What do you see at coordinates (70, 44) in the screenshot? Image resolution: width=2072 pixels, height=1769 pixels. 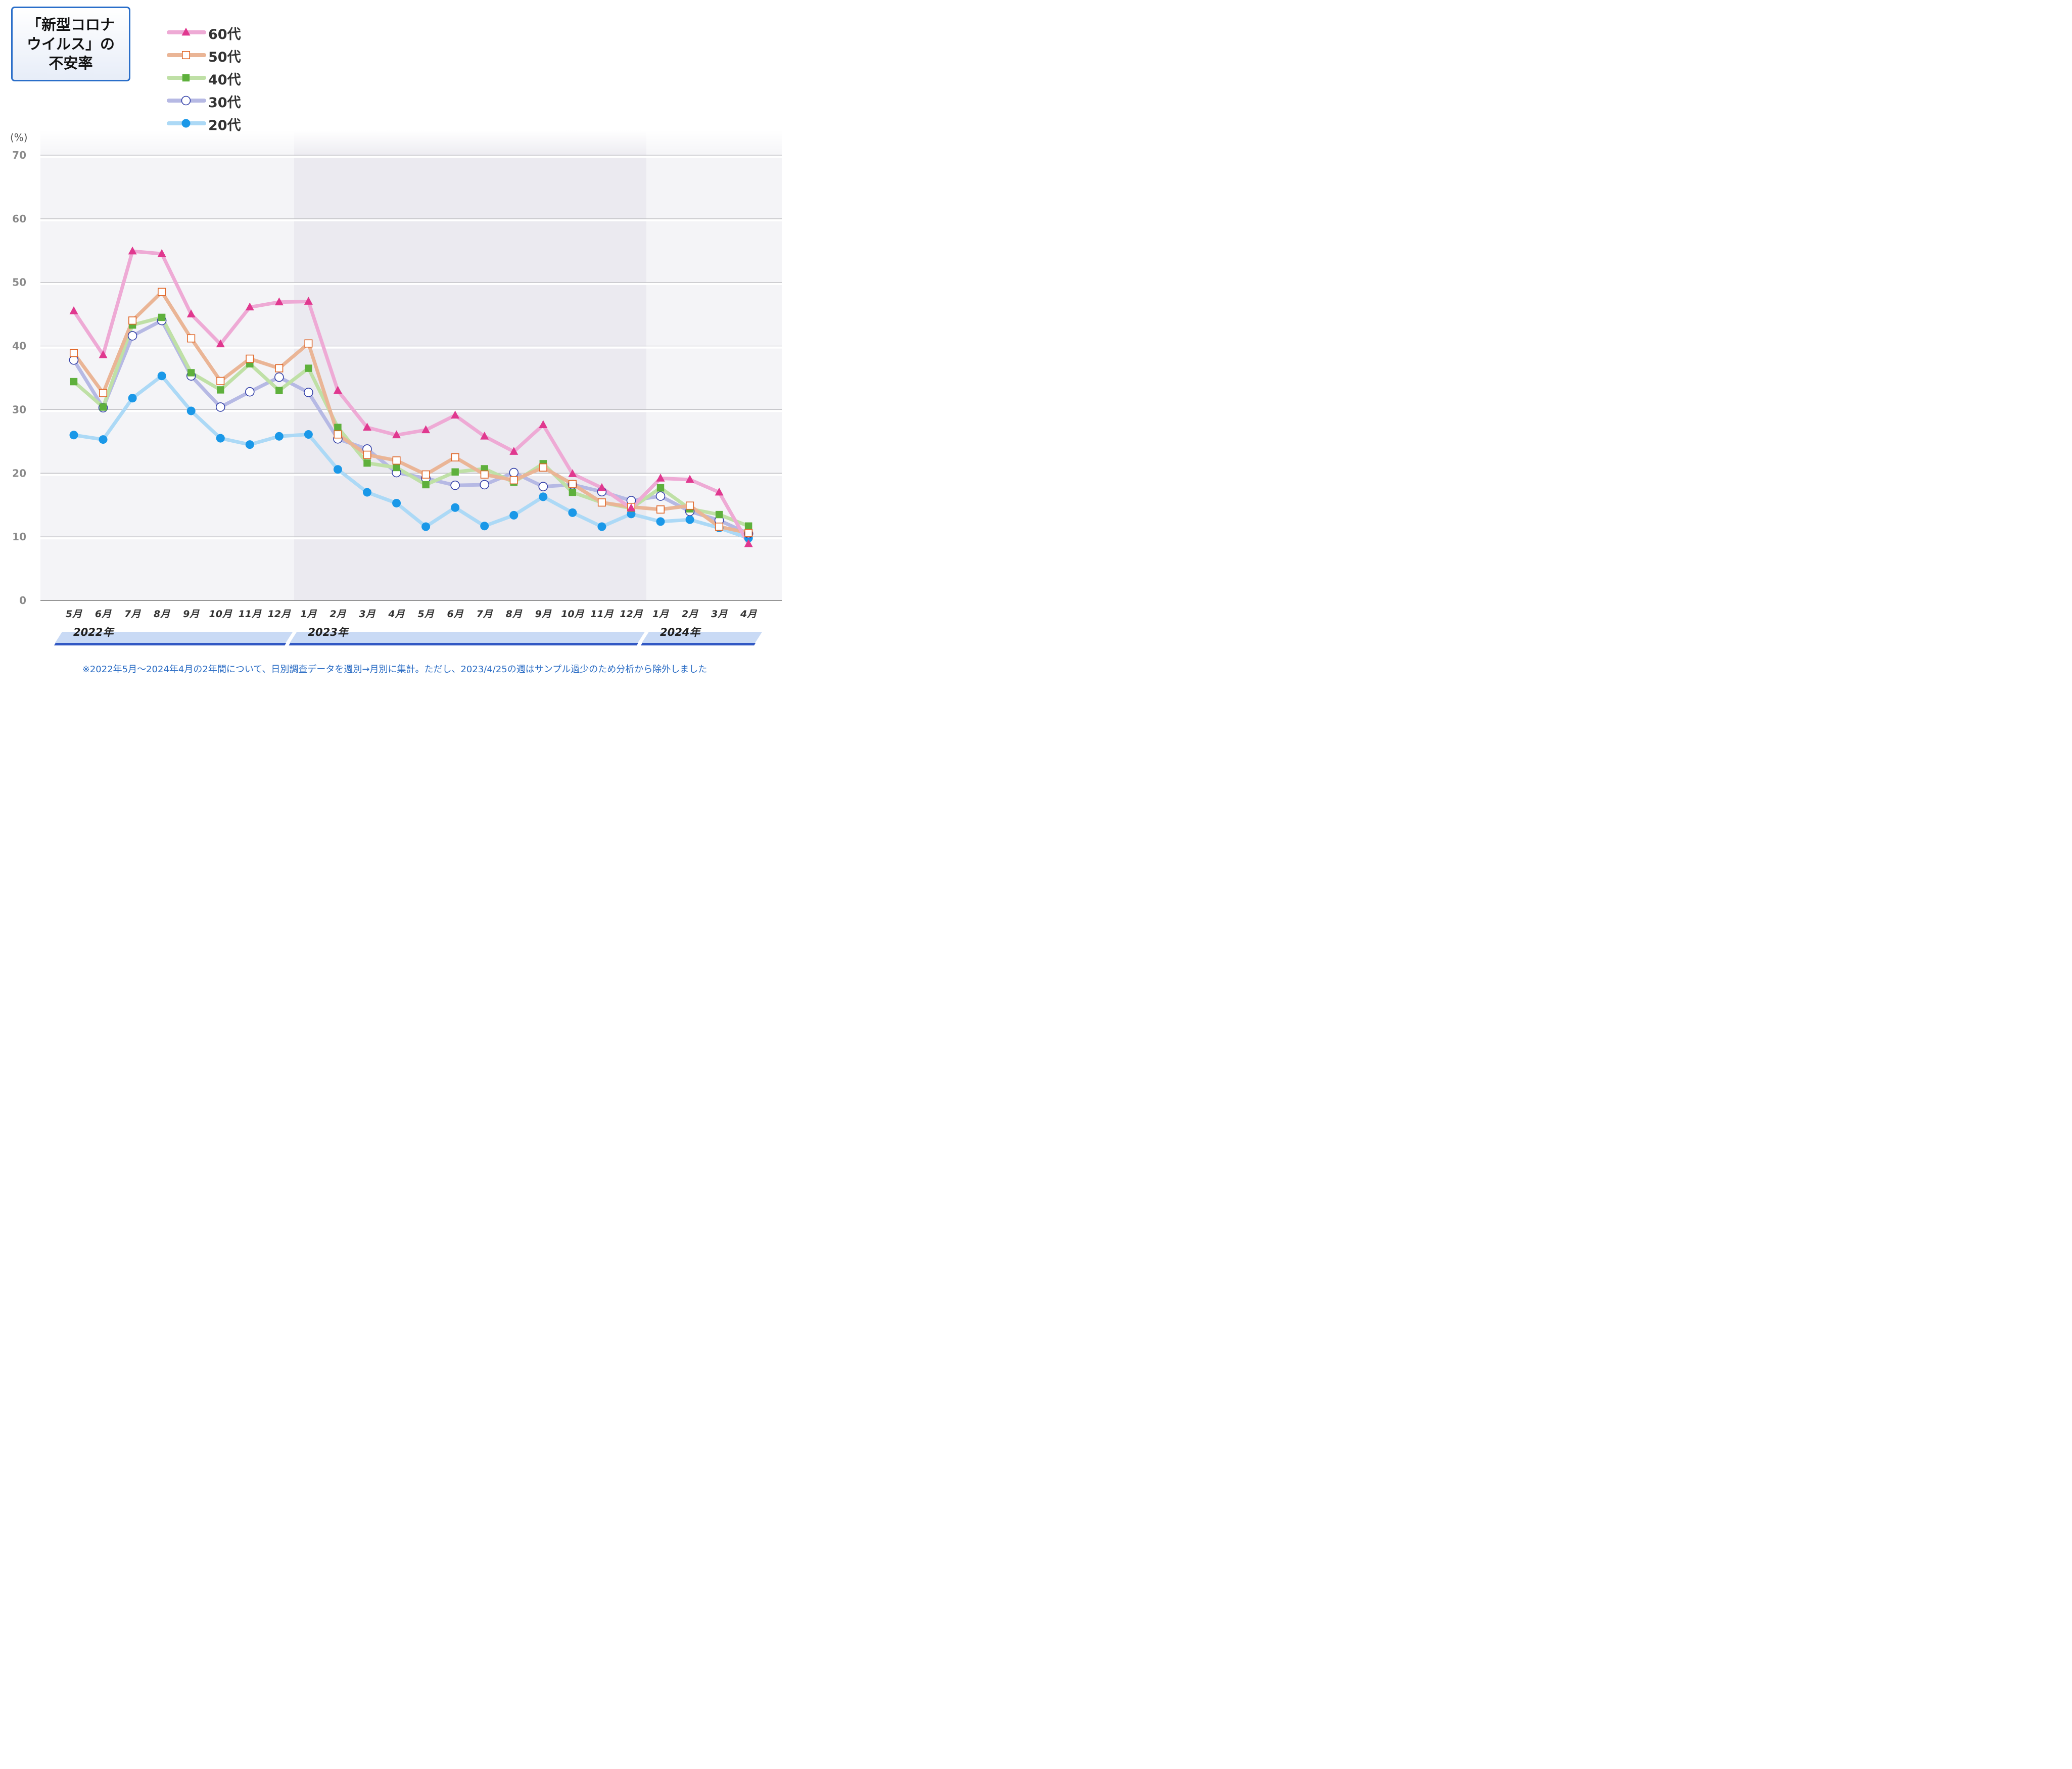 I see `chart-title-box: 「新型コロナ ウイルス」の 不安率` at bounding box center [70, 44].